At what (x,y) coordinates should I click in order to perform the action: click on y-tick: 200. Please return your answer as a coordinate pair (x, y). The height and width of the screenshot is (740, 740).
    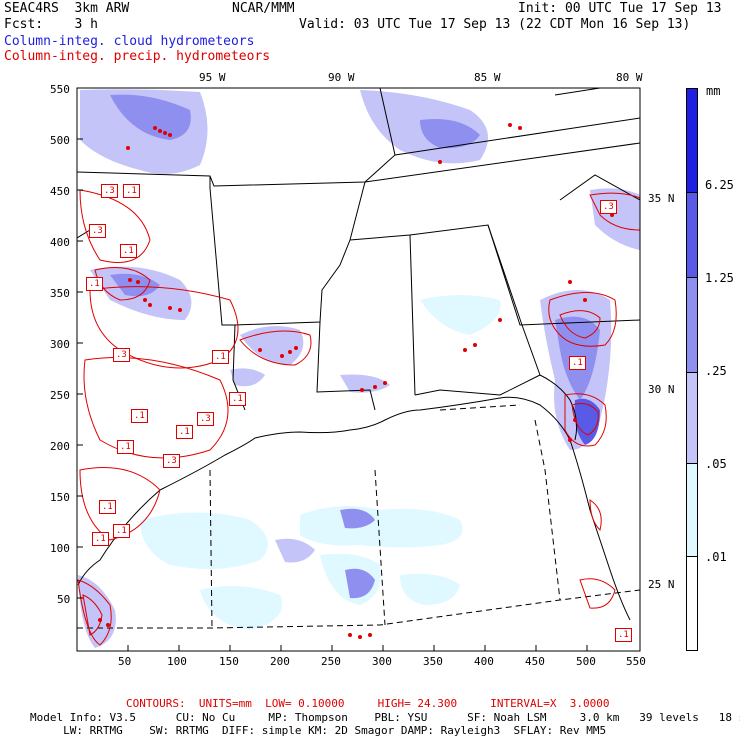
    Looking at the image, I should click on (60, 446).